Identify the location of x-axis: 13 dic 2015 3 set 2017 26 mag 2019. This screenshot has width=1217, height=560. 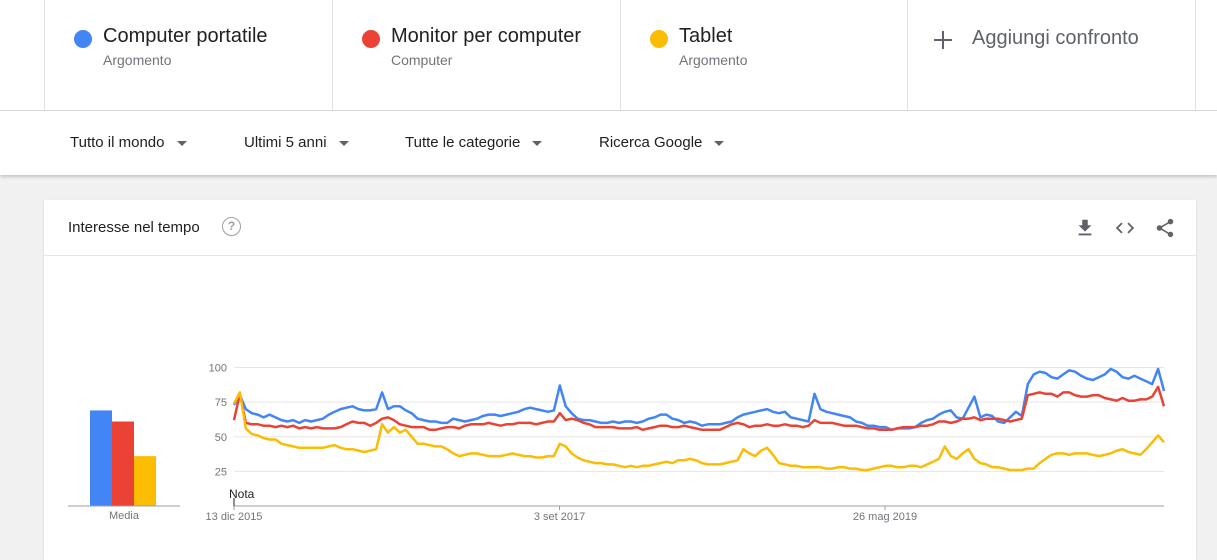
(561, 510).